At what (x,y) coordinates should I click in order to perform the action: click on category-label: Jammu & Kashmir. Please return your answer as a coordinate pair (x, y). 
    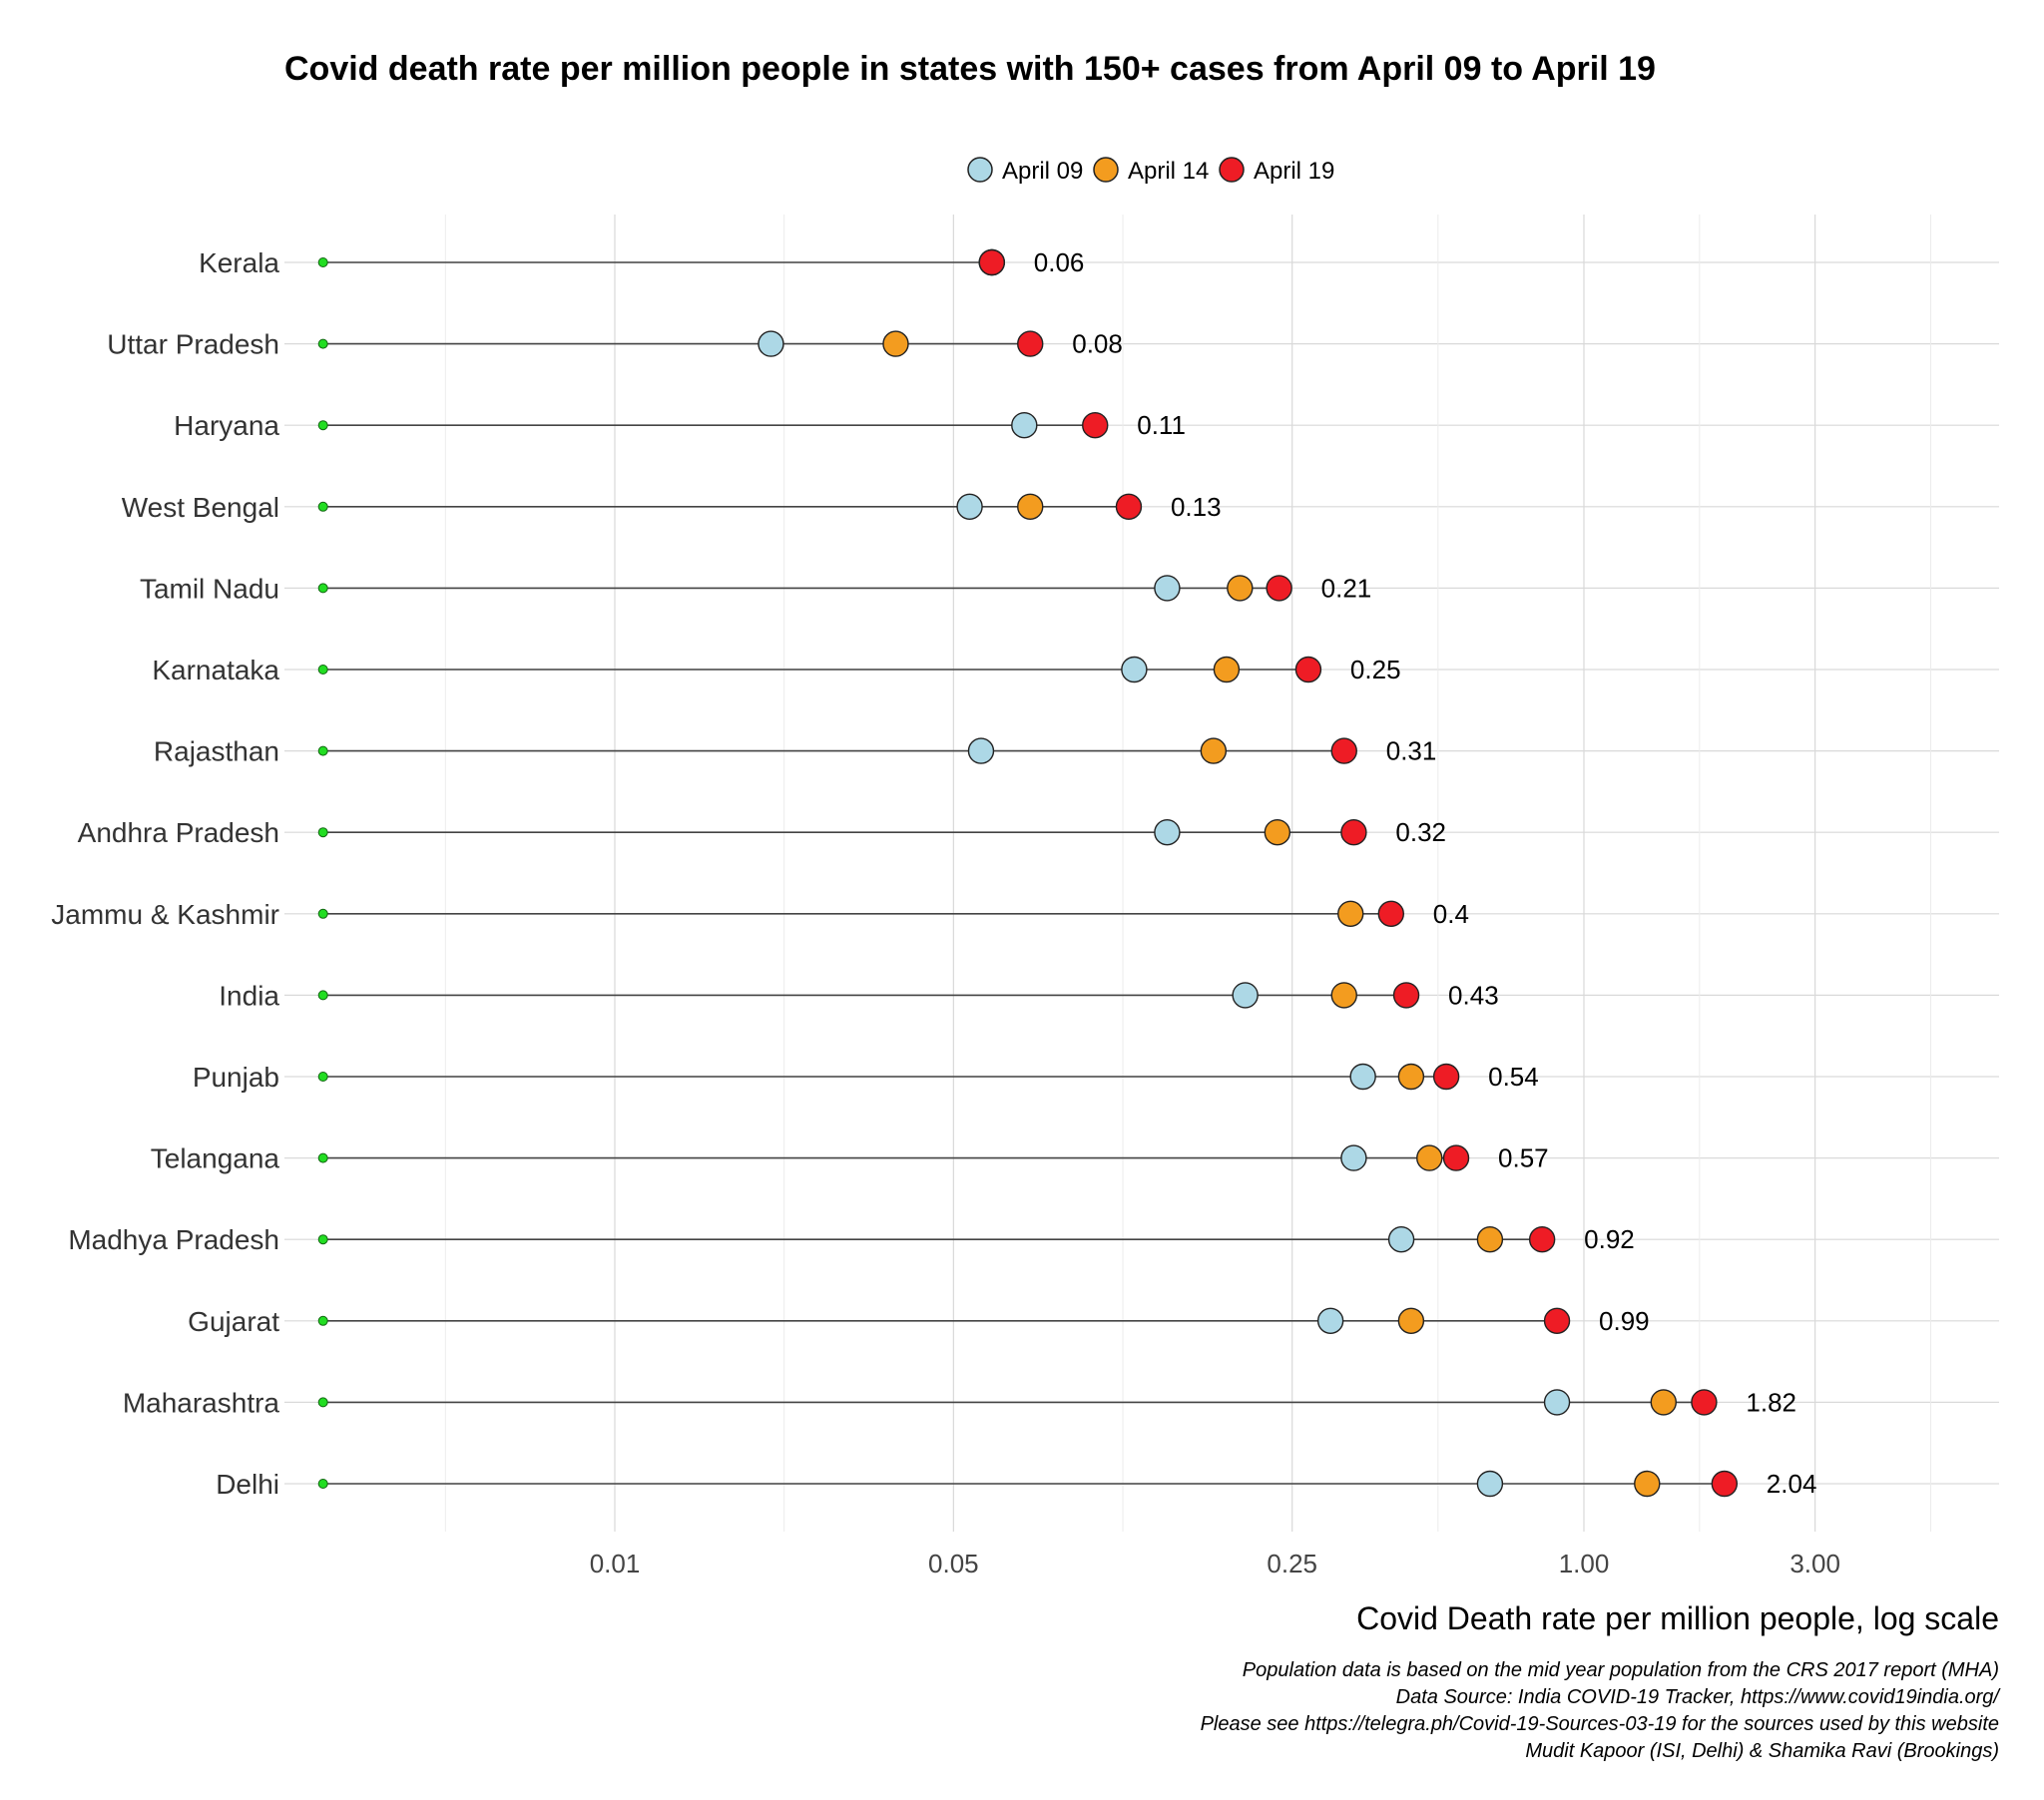
    Looking at the image, I should click on (165, 914).